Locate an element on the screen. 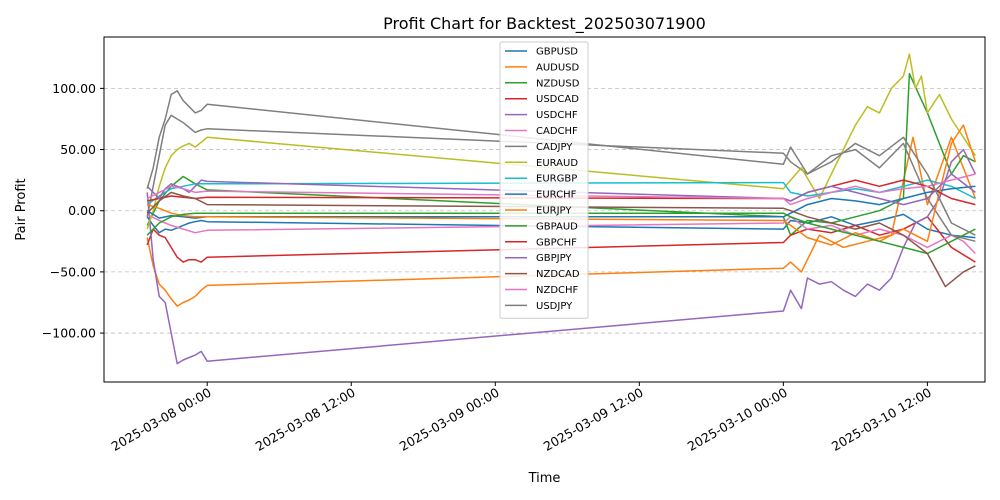  y-axis-title: Pair Profit is located at coordinates (21, 209).